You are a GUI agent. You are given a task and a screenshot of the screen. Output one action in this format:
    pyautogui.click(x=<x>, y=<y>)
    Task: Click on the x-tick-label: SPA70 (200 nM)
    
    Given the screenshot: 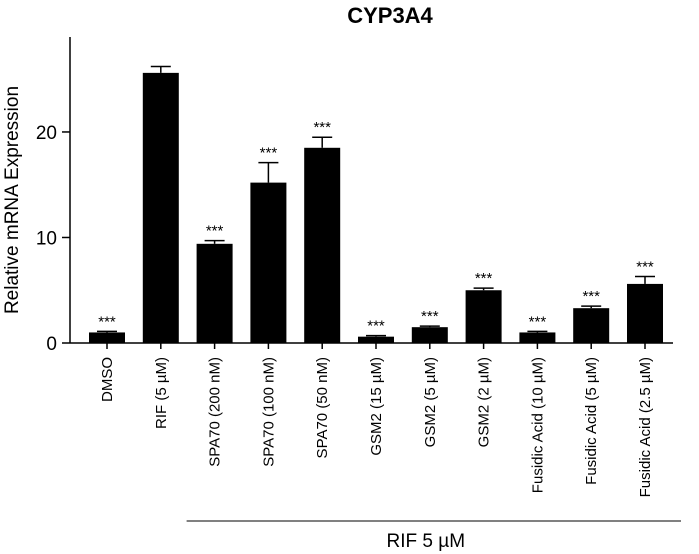 What is the action you would take?
    pyautogui.click(x=215, y=412)
    